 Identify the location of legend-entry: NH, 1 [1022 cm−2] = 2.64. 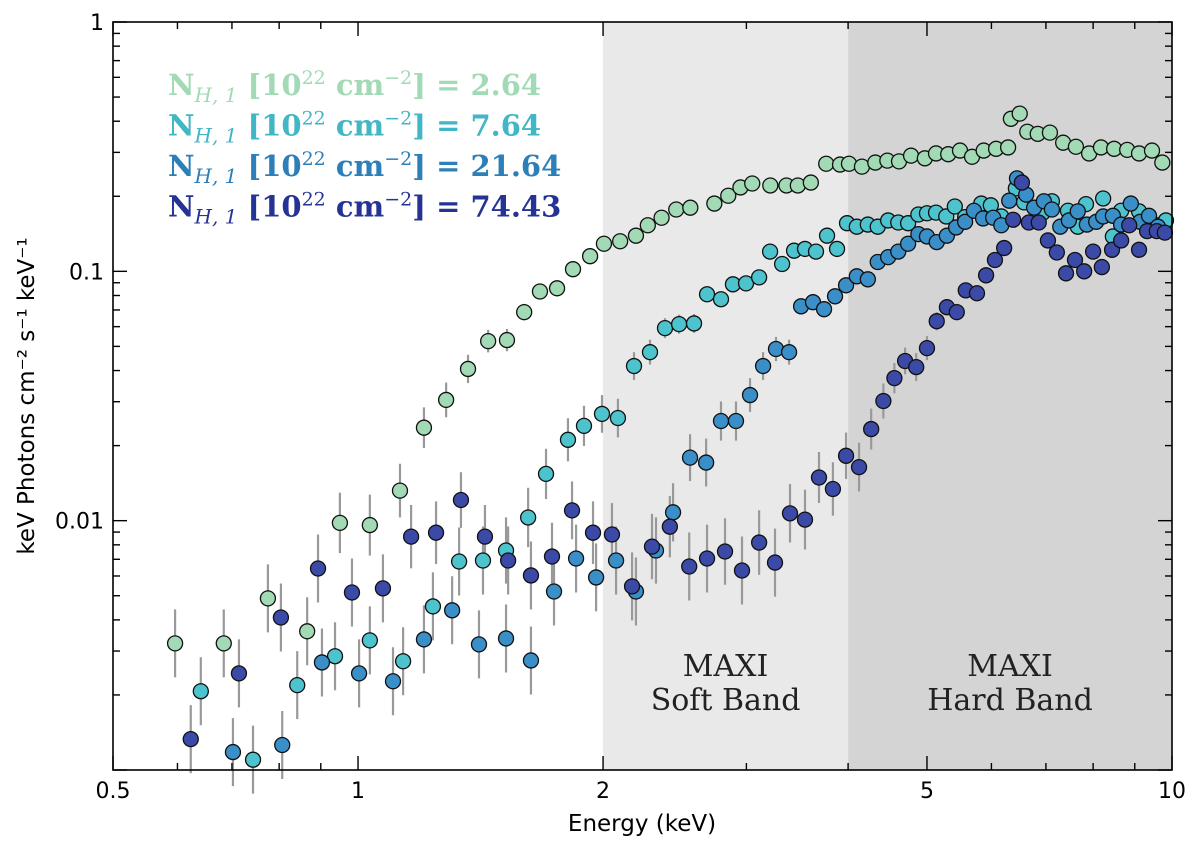
(354, 87).